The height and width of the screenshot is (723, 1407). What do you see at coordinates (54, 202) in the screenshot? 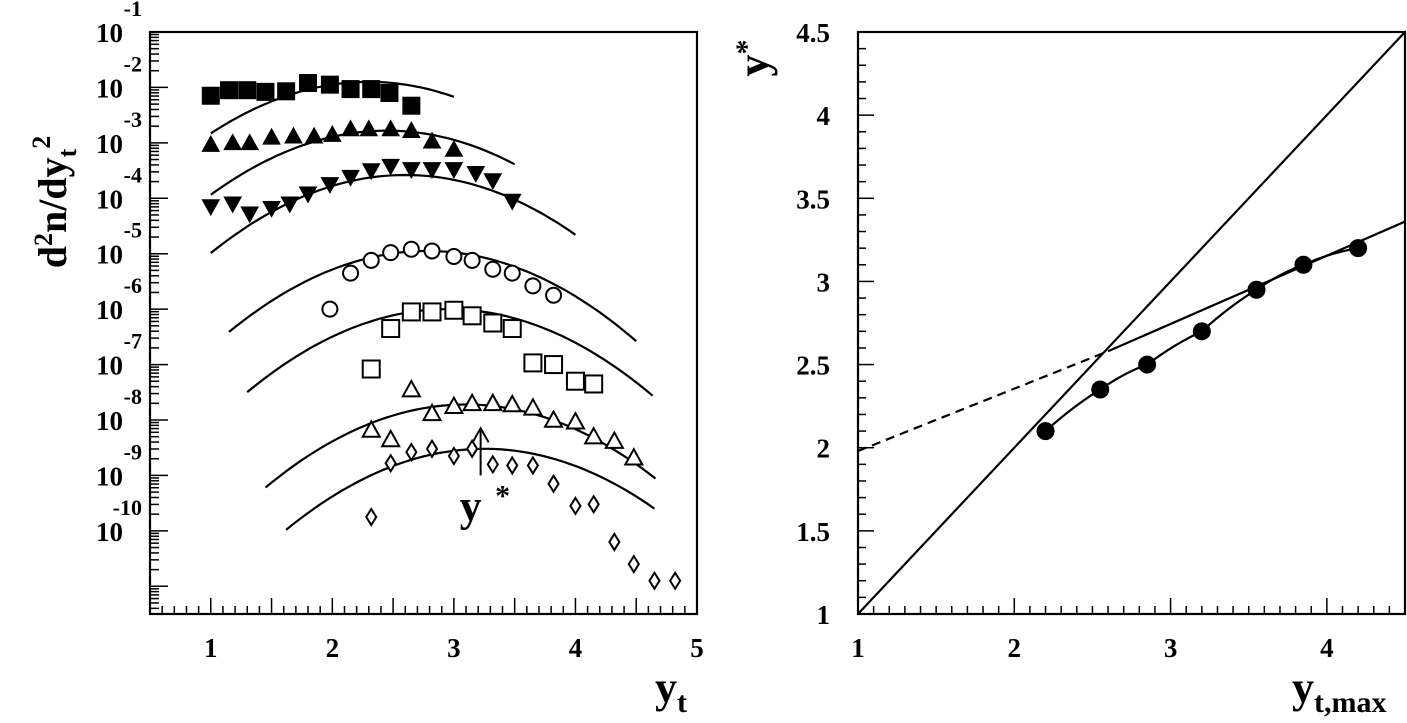
I see `left-ylabel: d2n/dyt2` at bounding box center [54, 202].